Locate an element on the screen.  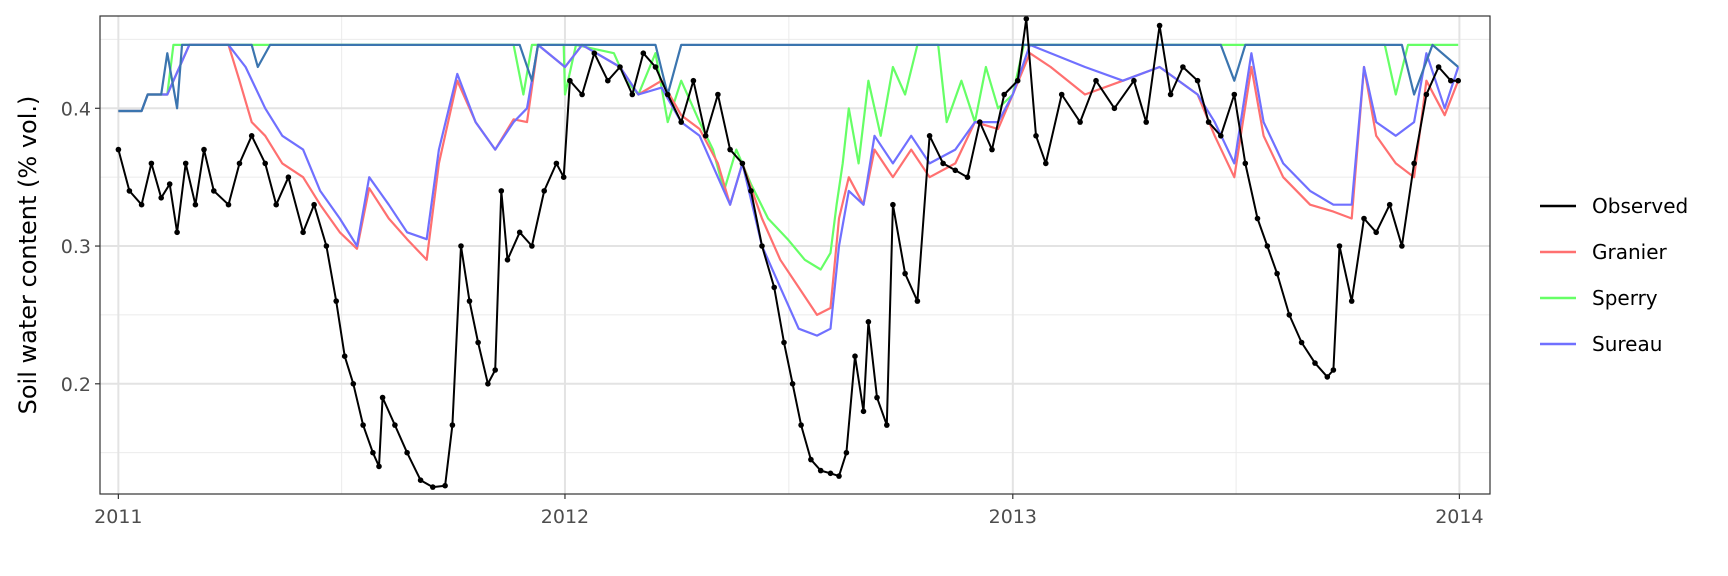
x-tick-label: 2013 is located at coordinates (1013, 517).